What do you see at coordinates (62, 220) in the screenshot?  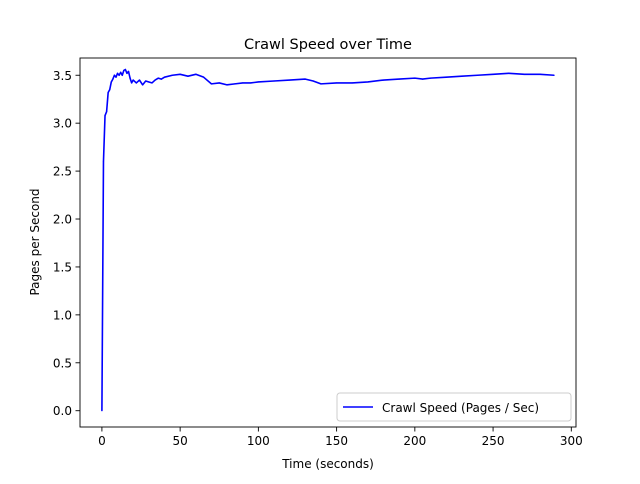 I see `y-tick-label: 2.0` at bounding box center [62, 220].